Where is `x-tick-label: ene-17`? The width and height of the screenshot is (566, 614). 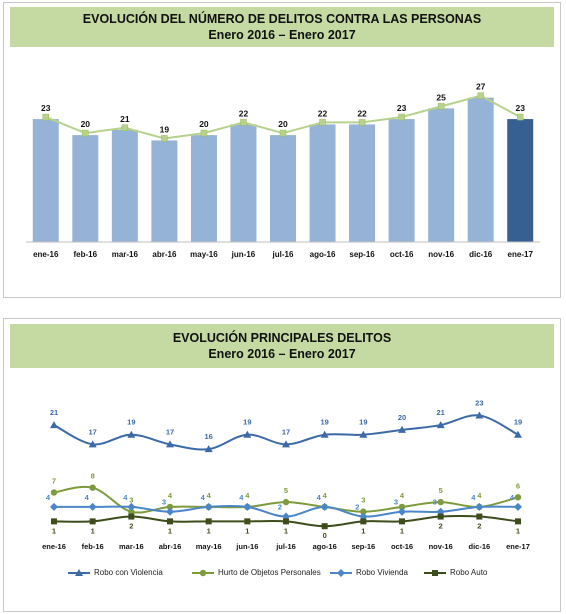
x-tick-label: ene-17 is located at coordinates (518, 546).